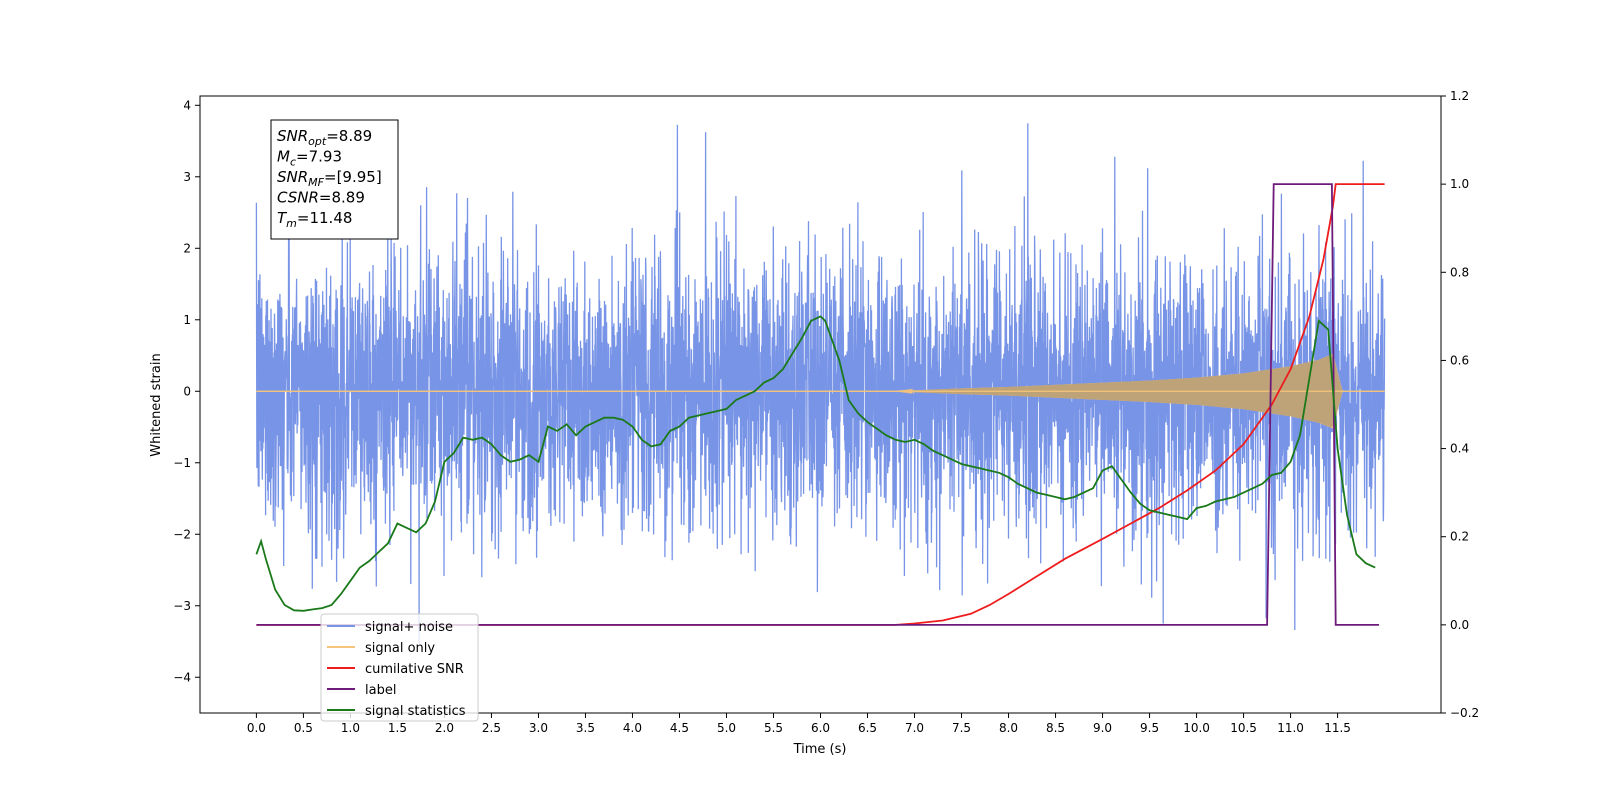  Describe the element at coordinates (397, 728) in the screenshot. I see `x-tick-label: 1.5` at that location.